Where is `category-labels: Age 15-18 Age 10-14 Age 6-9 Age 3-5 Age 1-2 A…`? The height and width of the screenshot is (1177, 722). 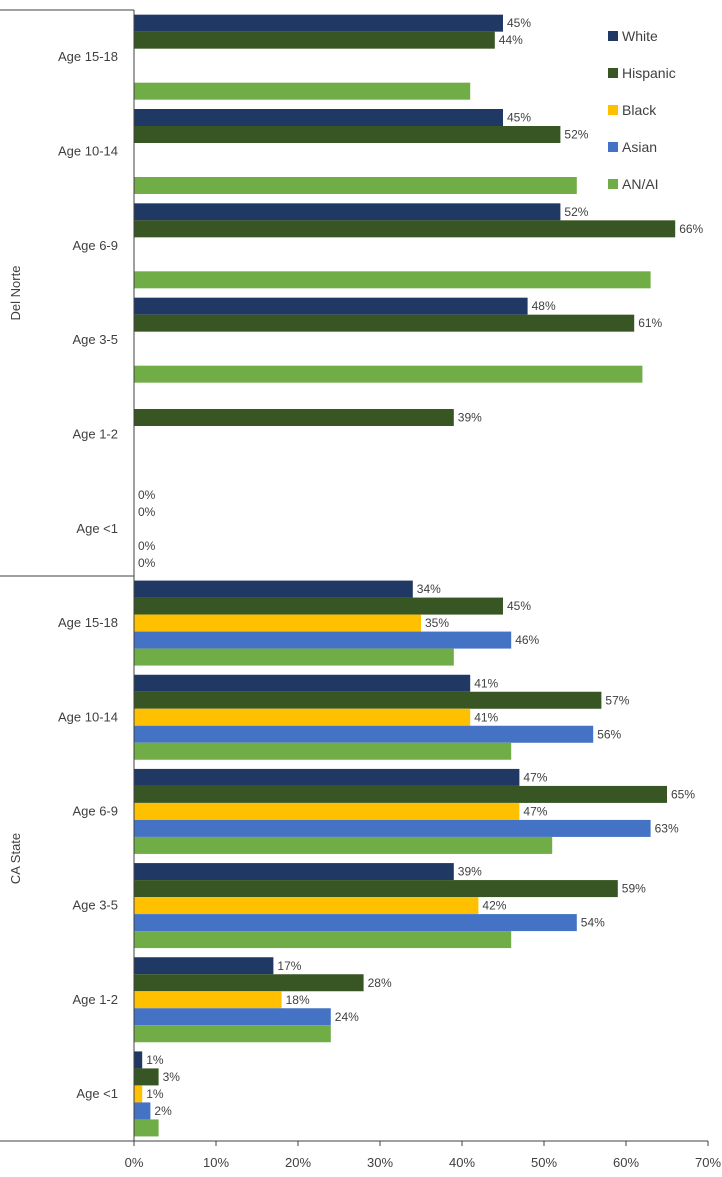
category-labels: Age 15-18 Age 10-14 Age 6-9 Age 3-5 Age 1-2 A… is located at coordinates (88, 575).